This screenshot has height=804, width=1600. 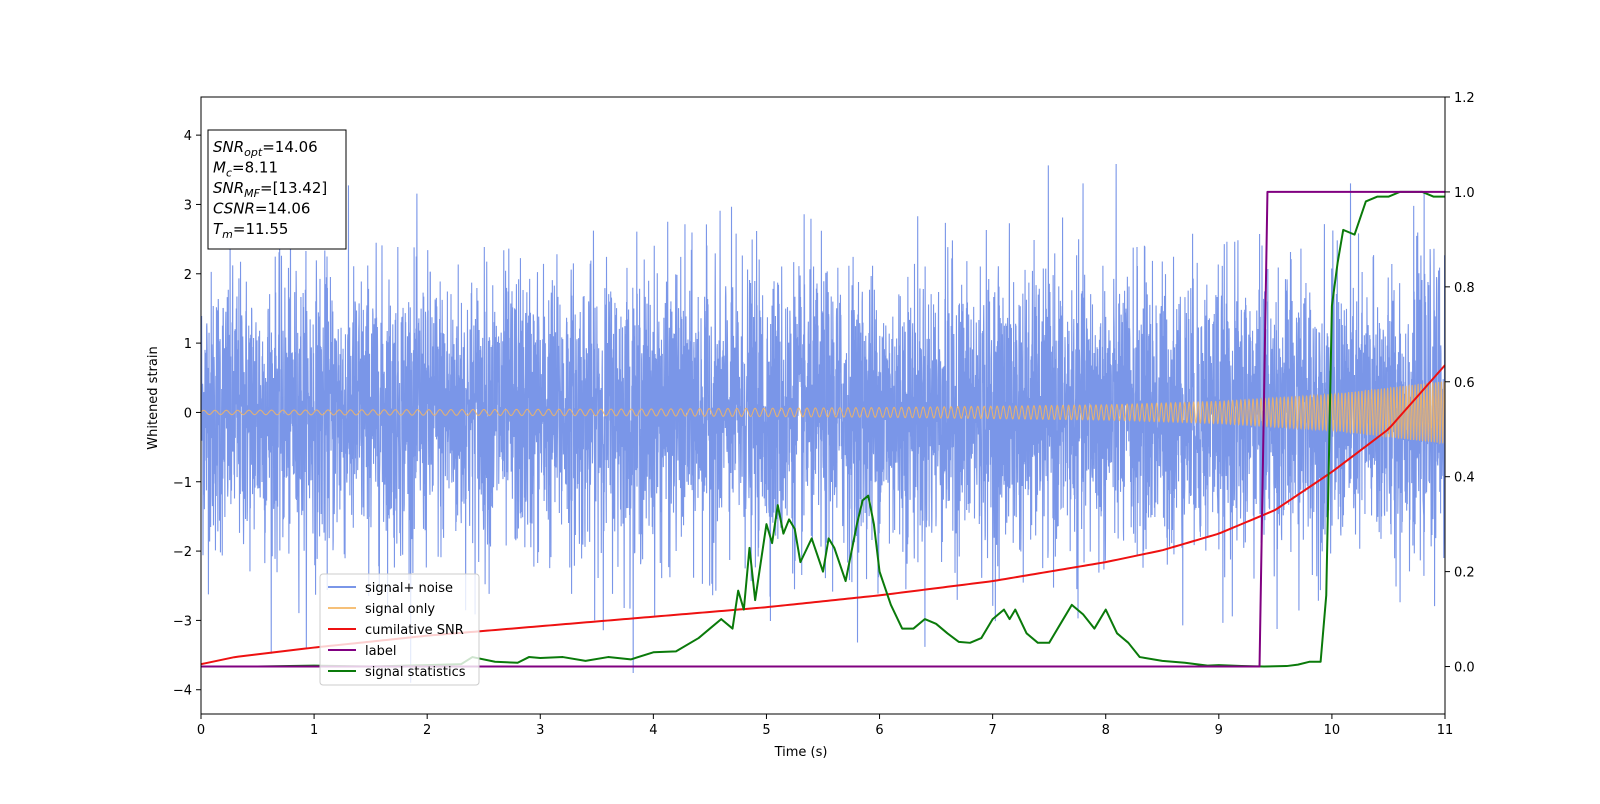 I want to click on legend-label: signal+ noise, so click(x=409, y=588).